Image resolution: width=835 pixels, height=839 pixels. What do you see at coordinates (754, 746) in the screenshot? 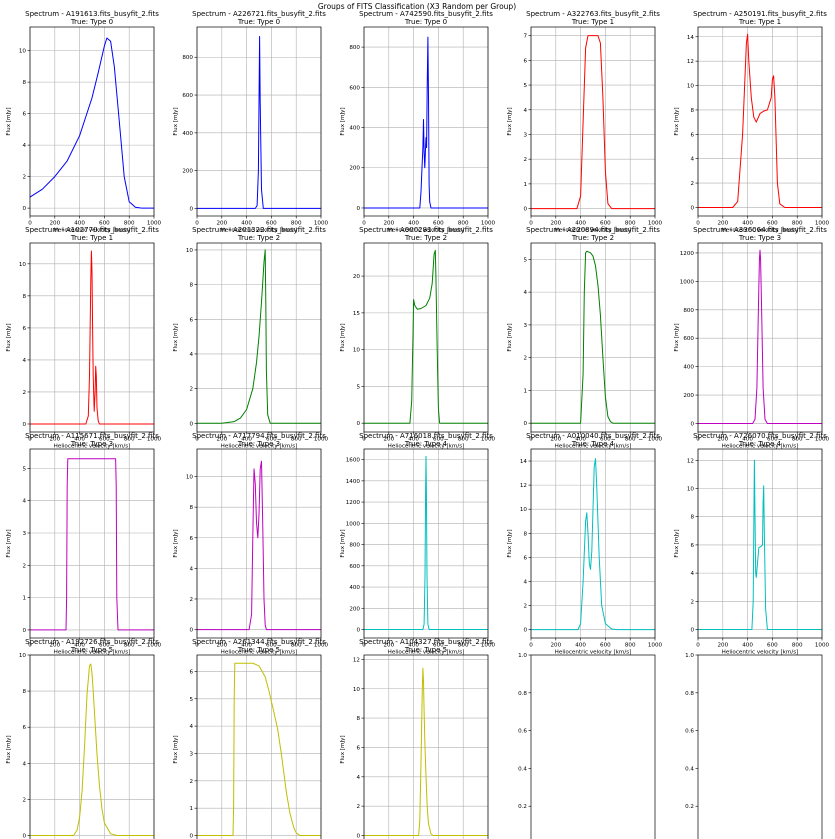
I see `subplot-20: 0.00.20.40.60.81.00.00.20.40.60.81.0` at bounding box center [754, 746].